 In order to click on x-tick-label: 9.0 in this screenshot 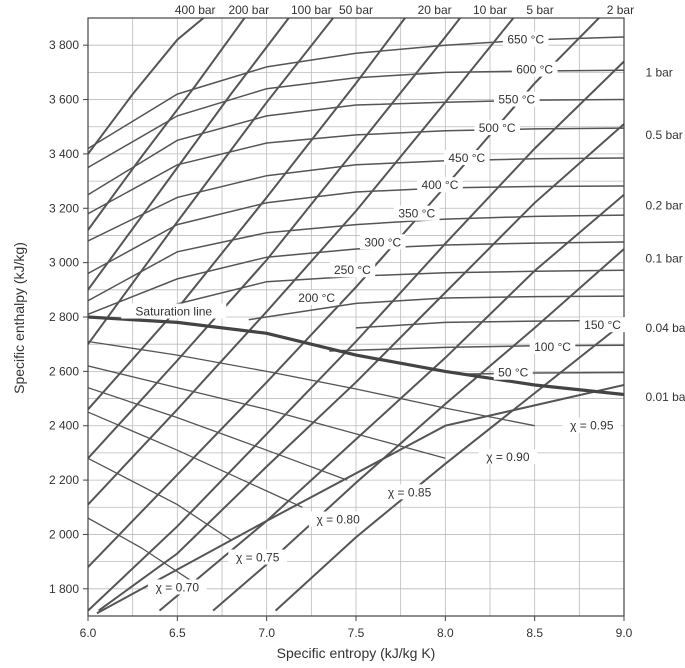, I will do `click(624, 633)`.